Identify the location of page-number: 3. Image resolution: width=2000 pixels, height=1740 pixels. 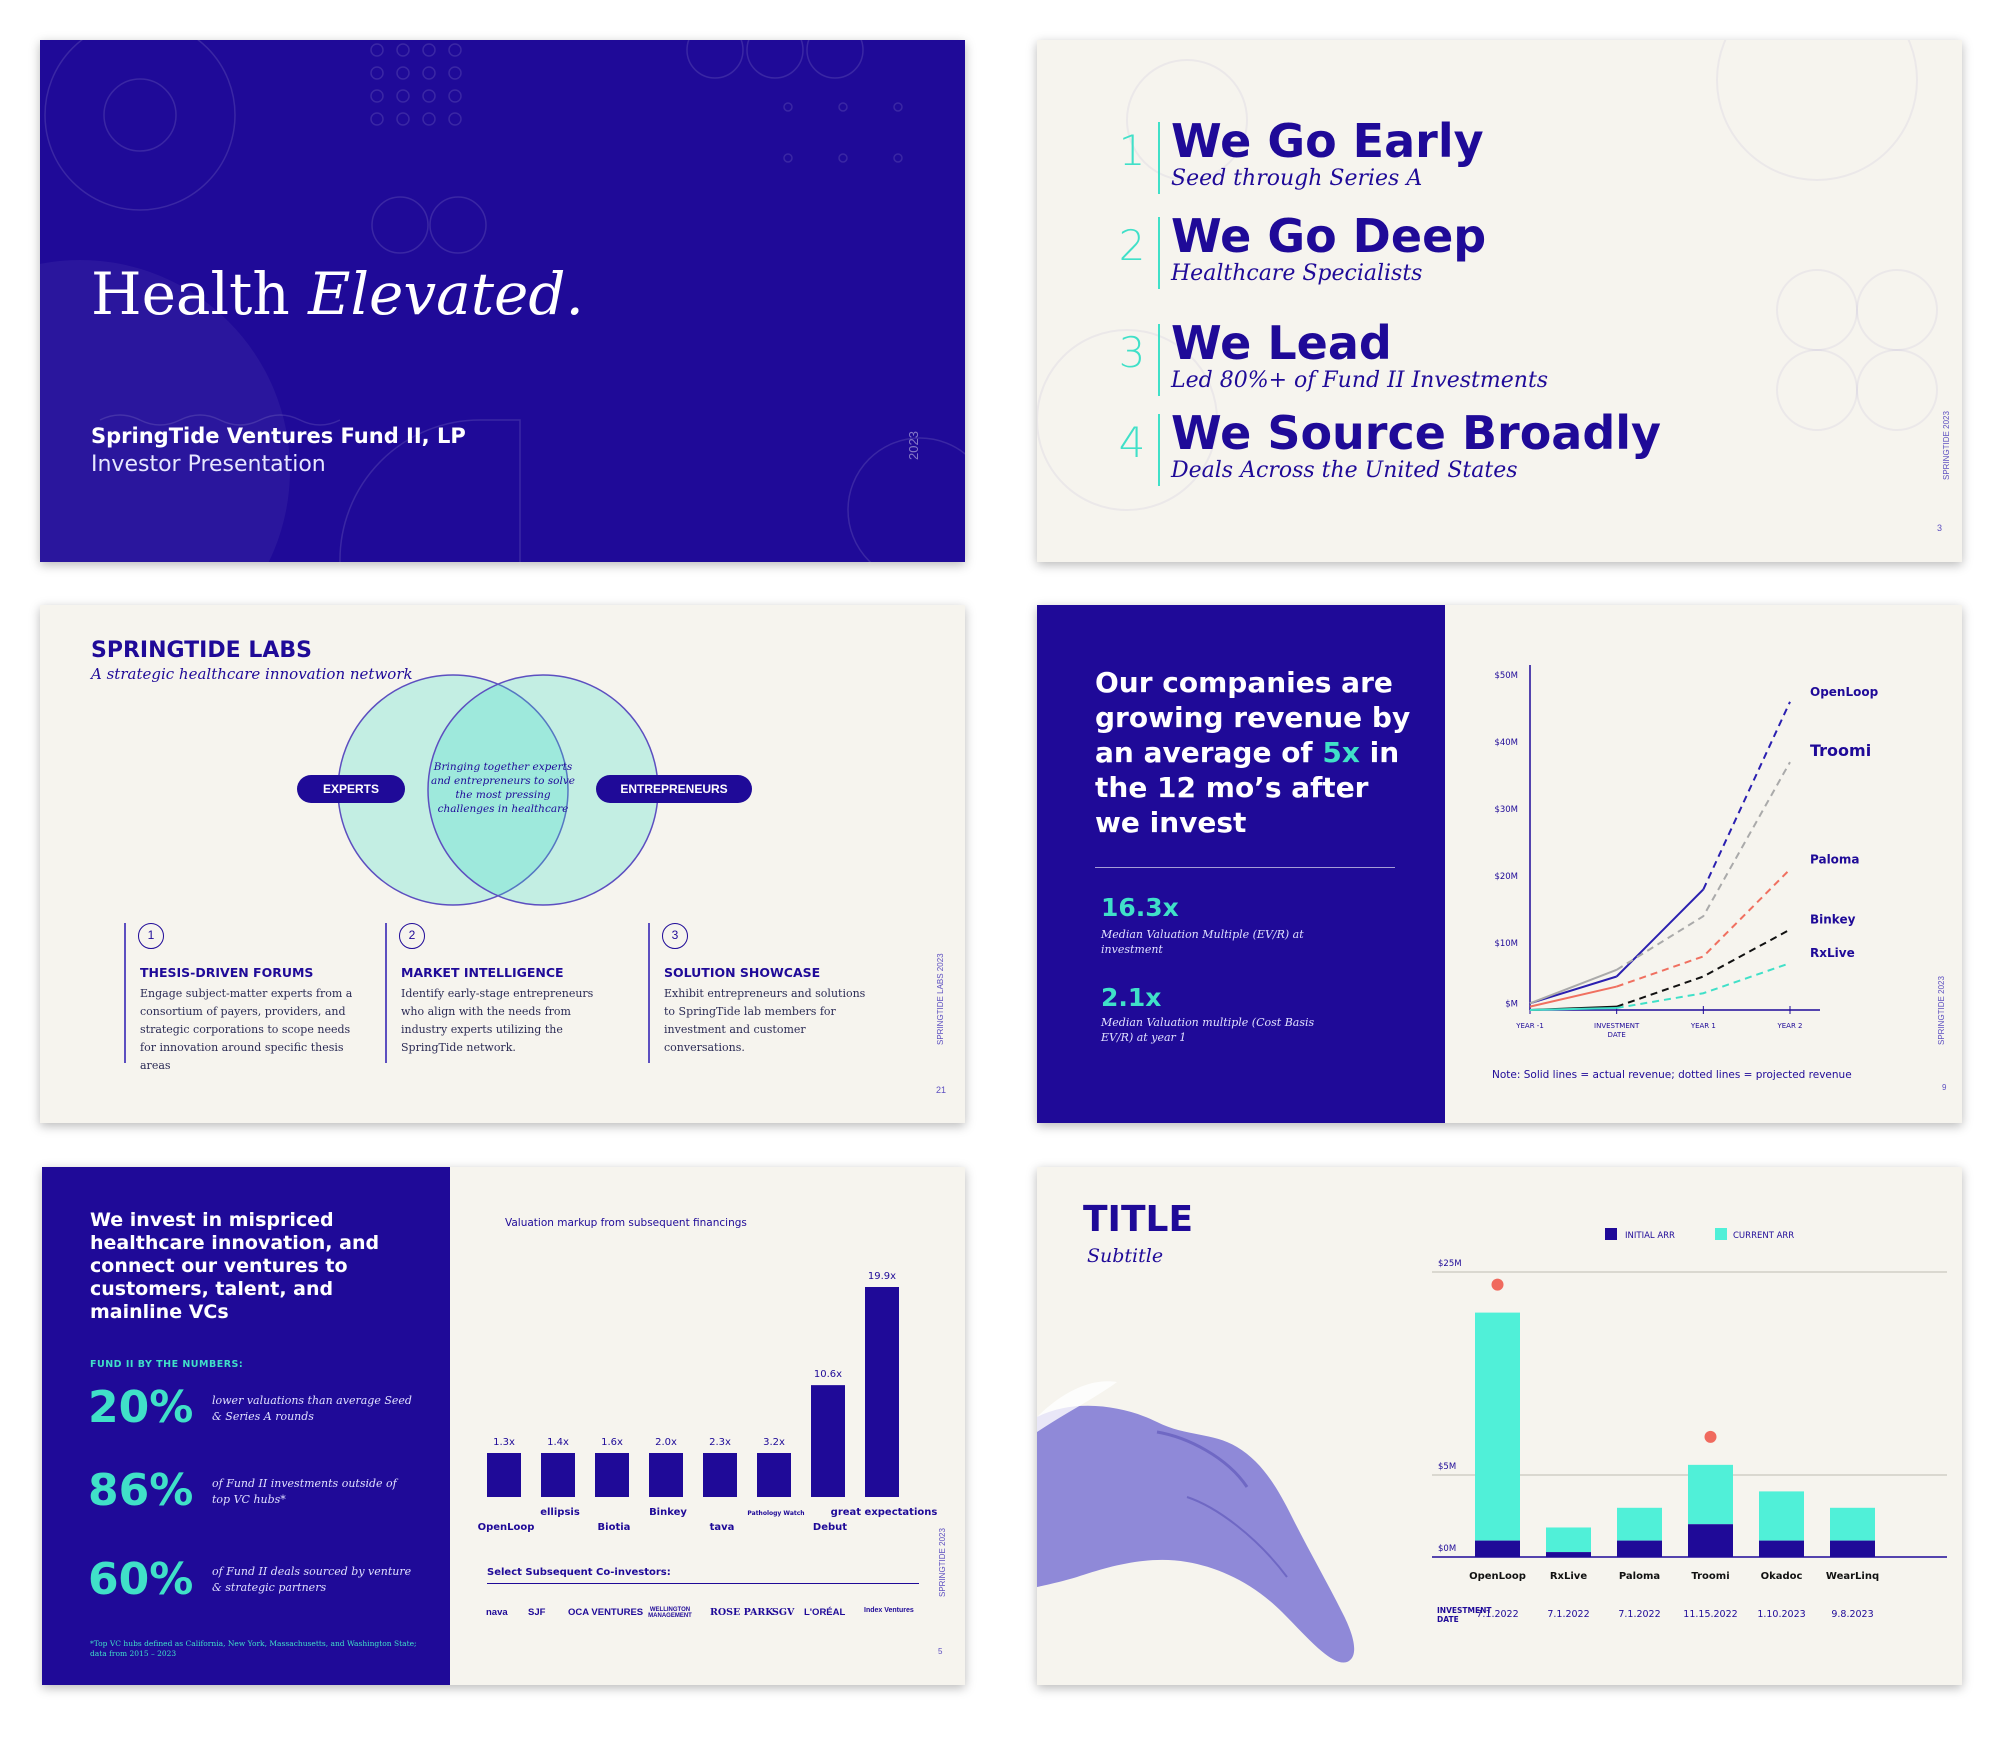
(1940, 528).